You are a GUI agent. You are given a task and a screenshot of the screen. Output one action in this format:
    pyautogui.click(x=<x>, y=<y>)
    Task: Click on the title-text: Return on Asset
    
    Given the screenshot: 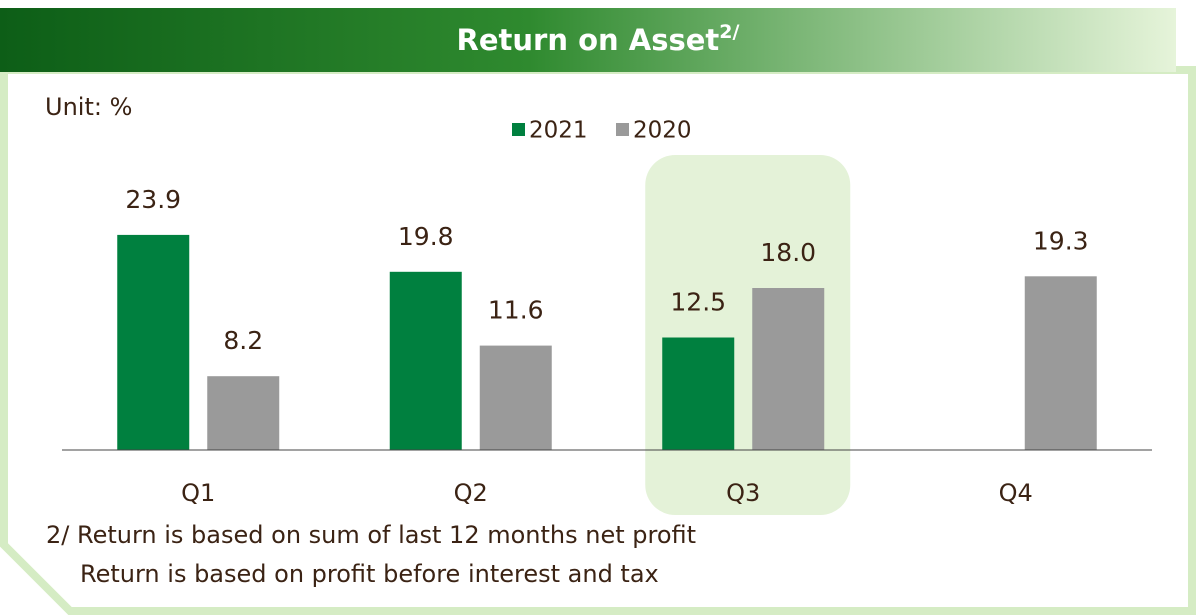 What is the action you would take?
    pyautogui.click(x=588, y=40)
    